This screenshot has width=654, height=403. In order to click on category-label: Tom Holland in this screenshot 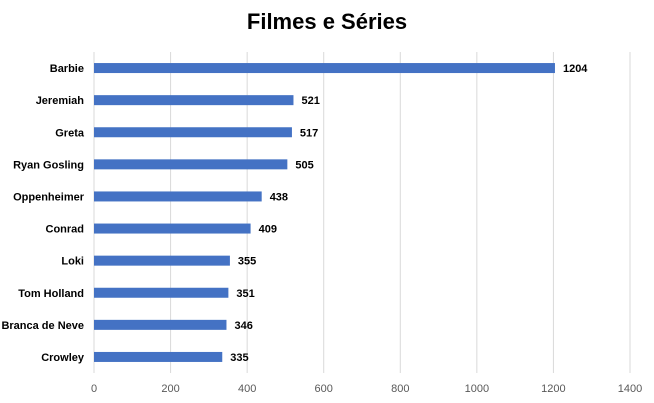, I will do `click(51, 294)`.